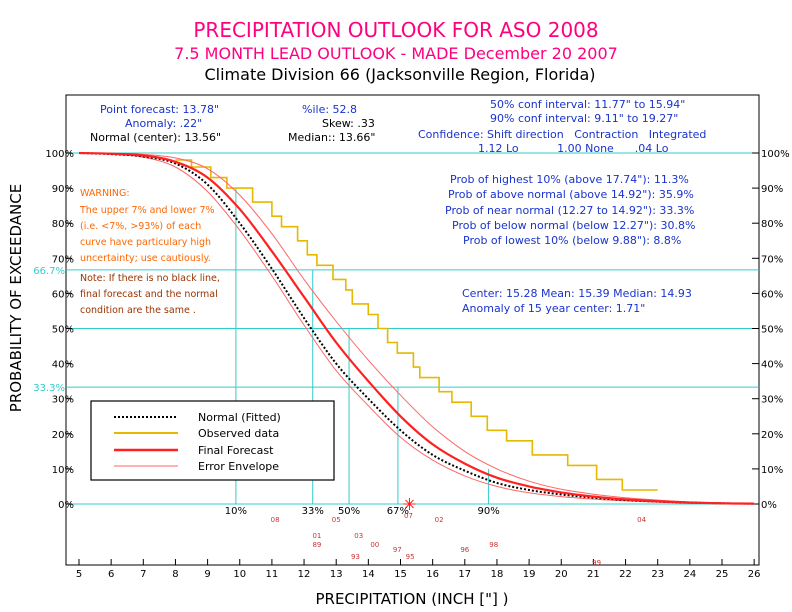  Describe the element at coordinates (163, 123) in the screenshot. I see `anomaly-value: Anomaly: .22"` at that location.